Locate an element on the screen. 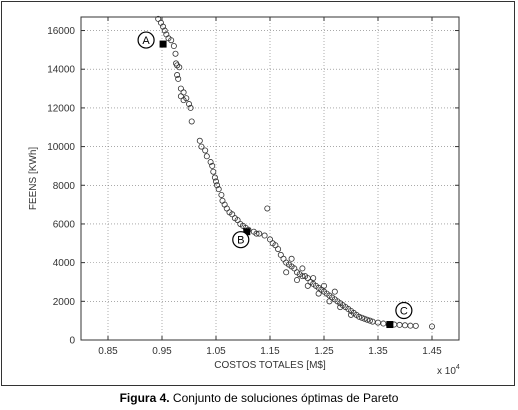 The image size is (518, 410). y-tick-label: 10000 is located at coordinates (61, 147).